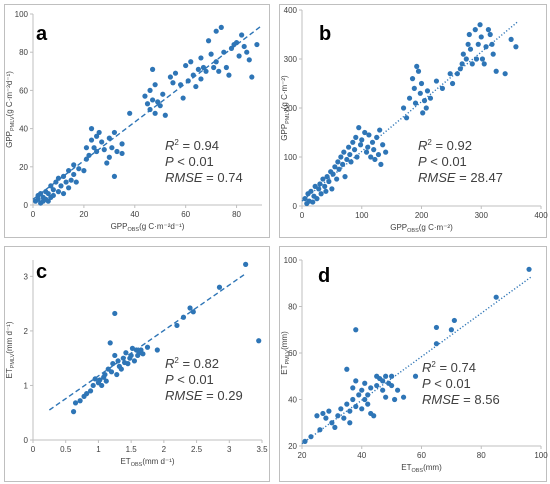 This screenshot has width=550, height=484. Describe the element at coordinates (541, 215) in the screenshot. I see `x-tick-label: 400` at that location.